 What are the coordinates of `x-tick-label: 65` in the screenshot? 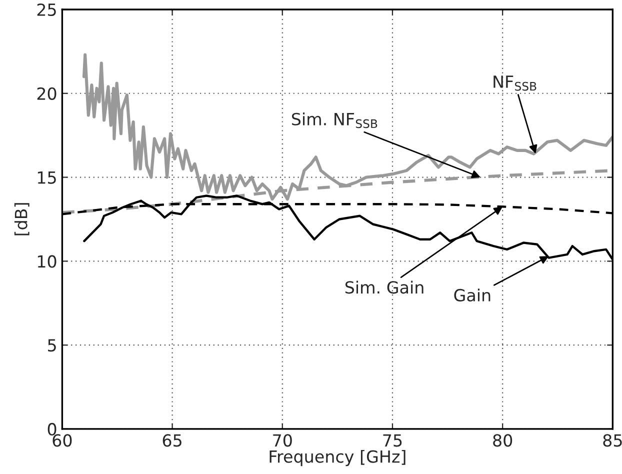 It's located at (172, 440).